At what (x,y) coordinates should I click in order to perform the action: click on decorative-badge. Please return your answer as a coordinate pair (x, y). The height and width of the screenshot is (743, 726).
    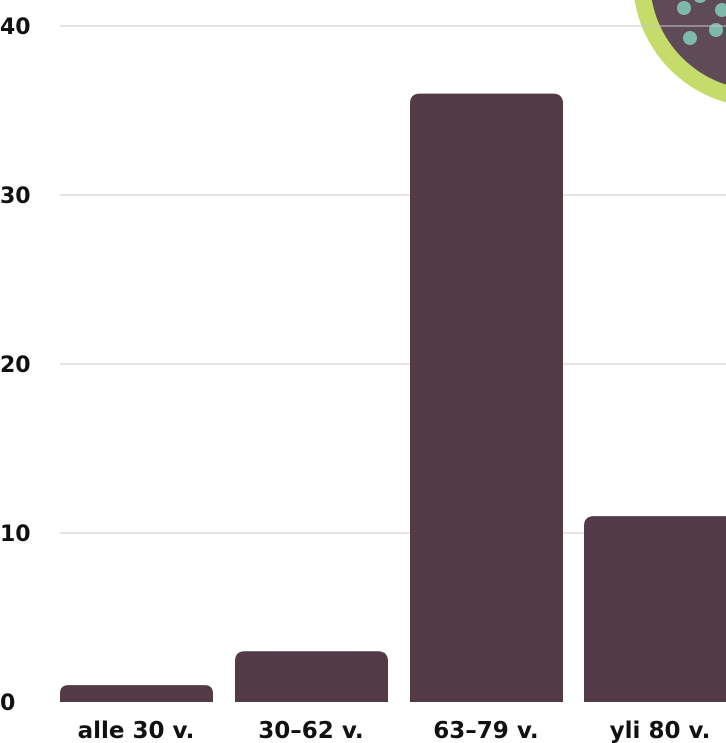
    Looking at the image, I should click on (680, 51).